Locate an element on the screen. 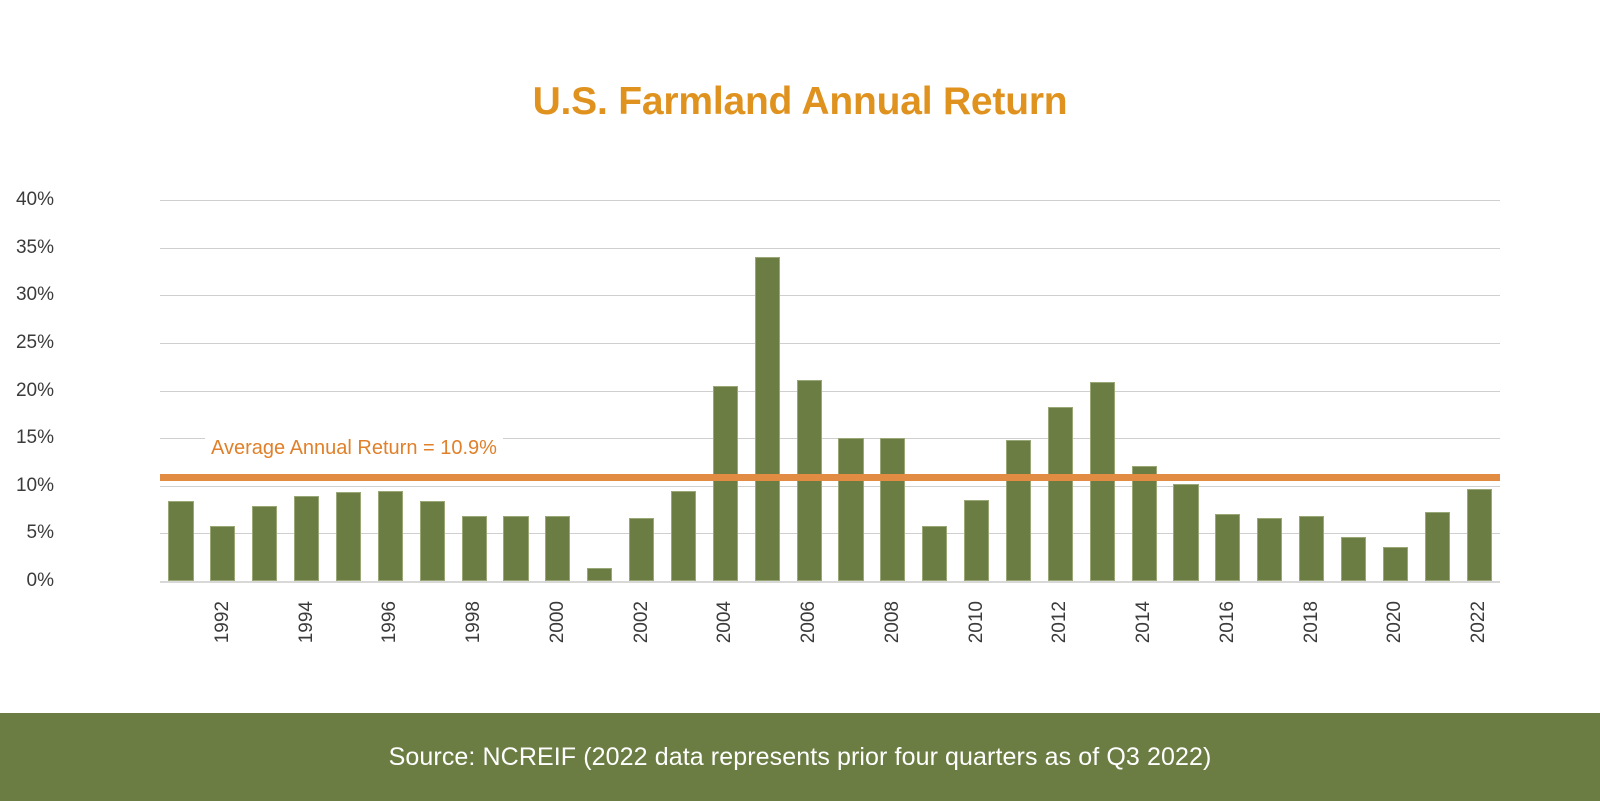  bar-1992 is located at coordinates (223, 553).